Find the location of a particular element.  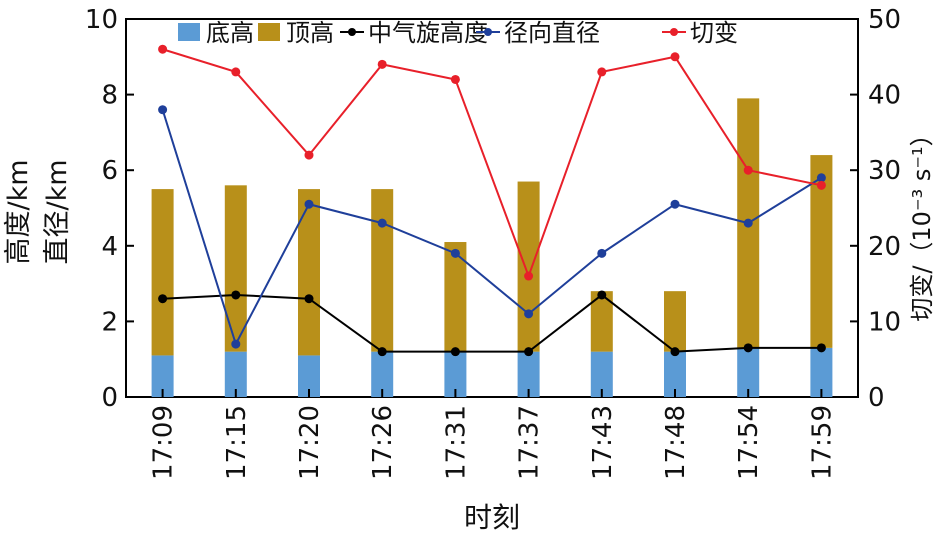

x-tick-label: 17:26 is located at coordinates (383, 442).